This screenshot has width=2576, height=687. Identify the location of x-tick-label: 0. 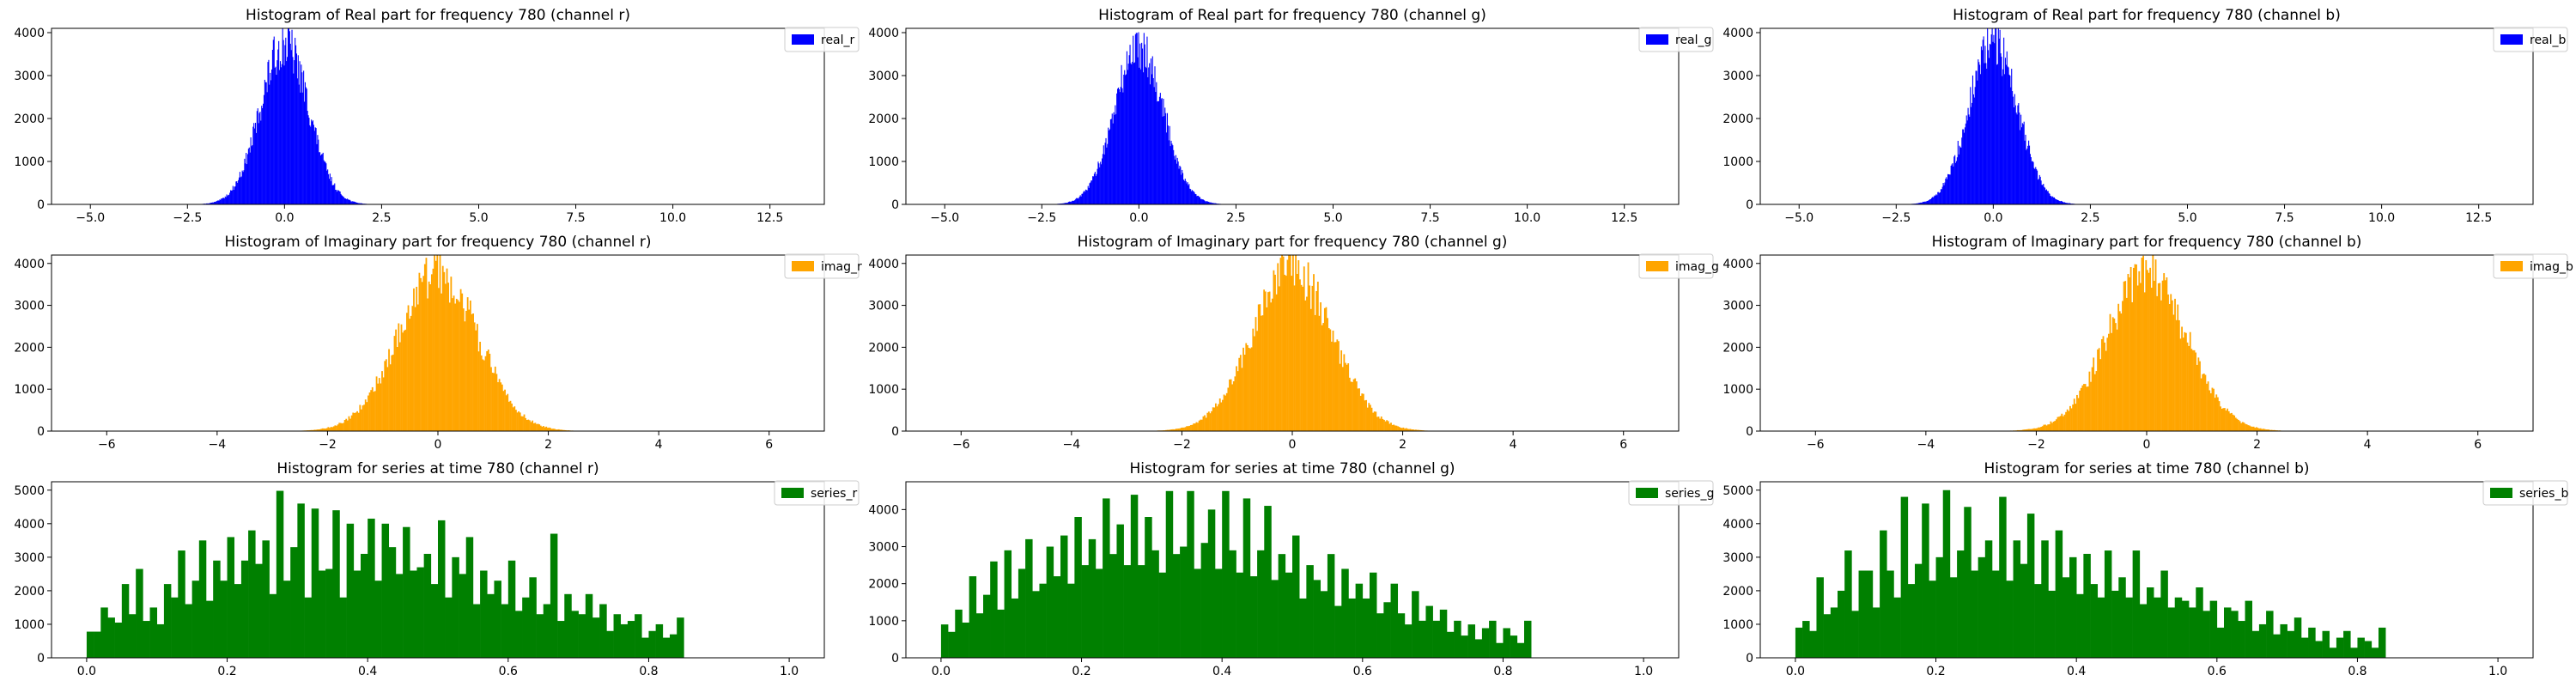
(1293, 445).